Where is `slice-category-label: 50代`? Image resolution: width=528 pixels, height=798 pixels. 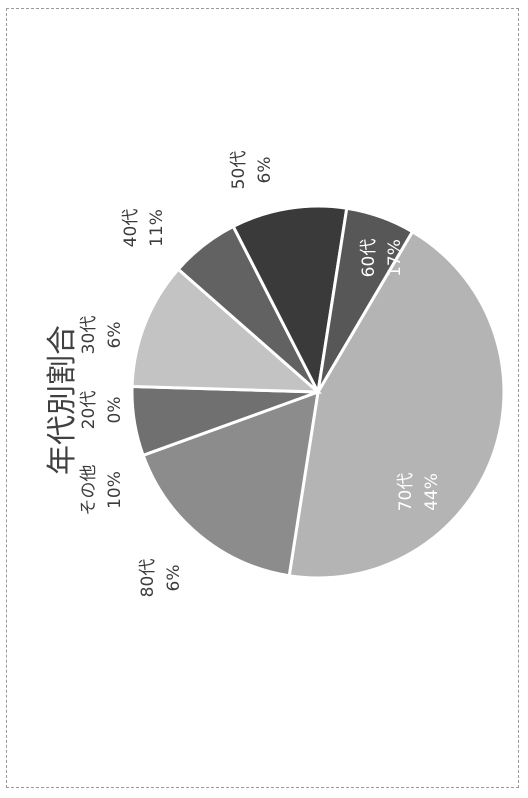
slice-category-label: 50代 is located at coordinates (239, 170).